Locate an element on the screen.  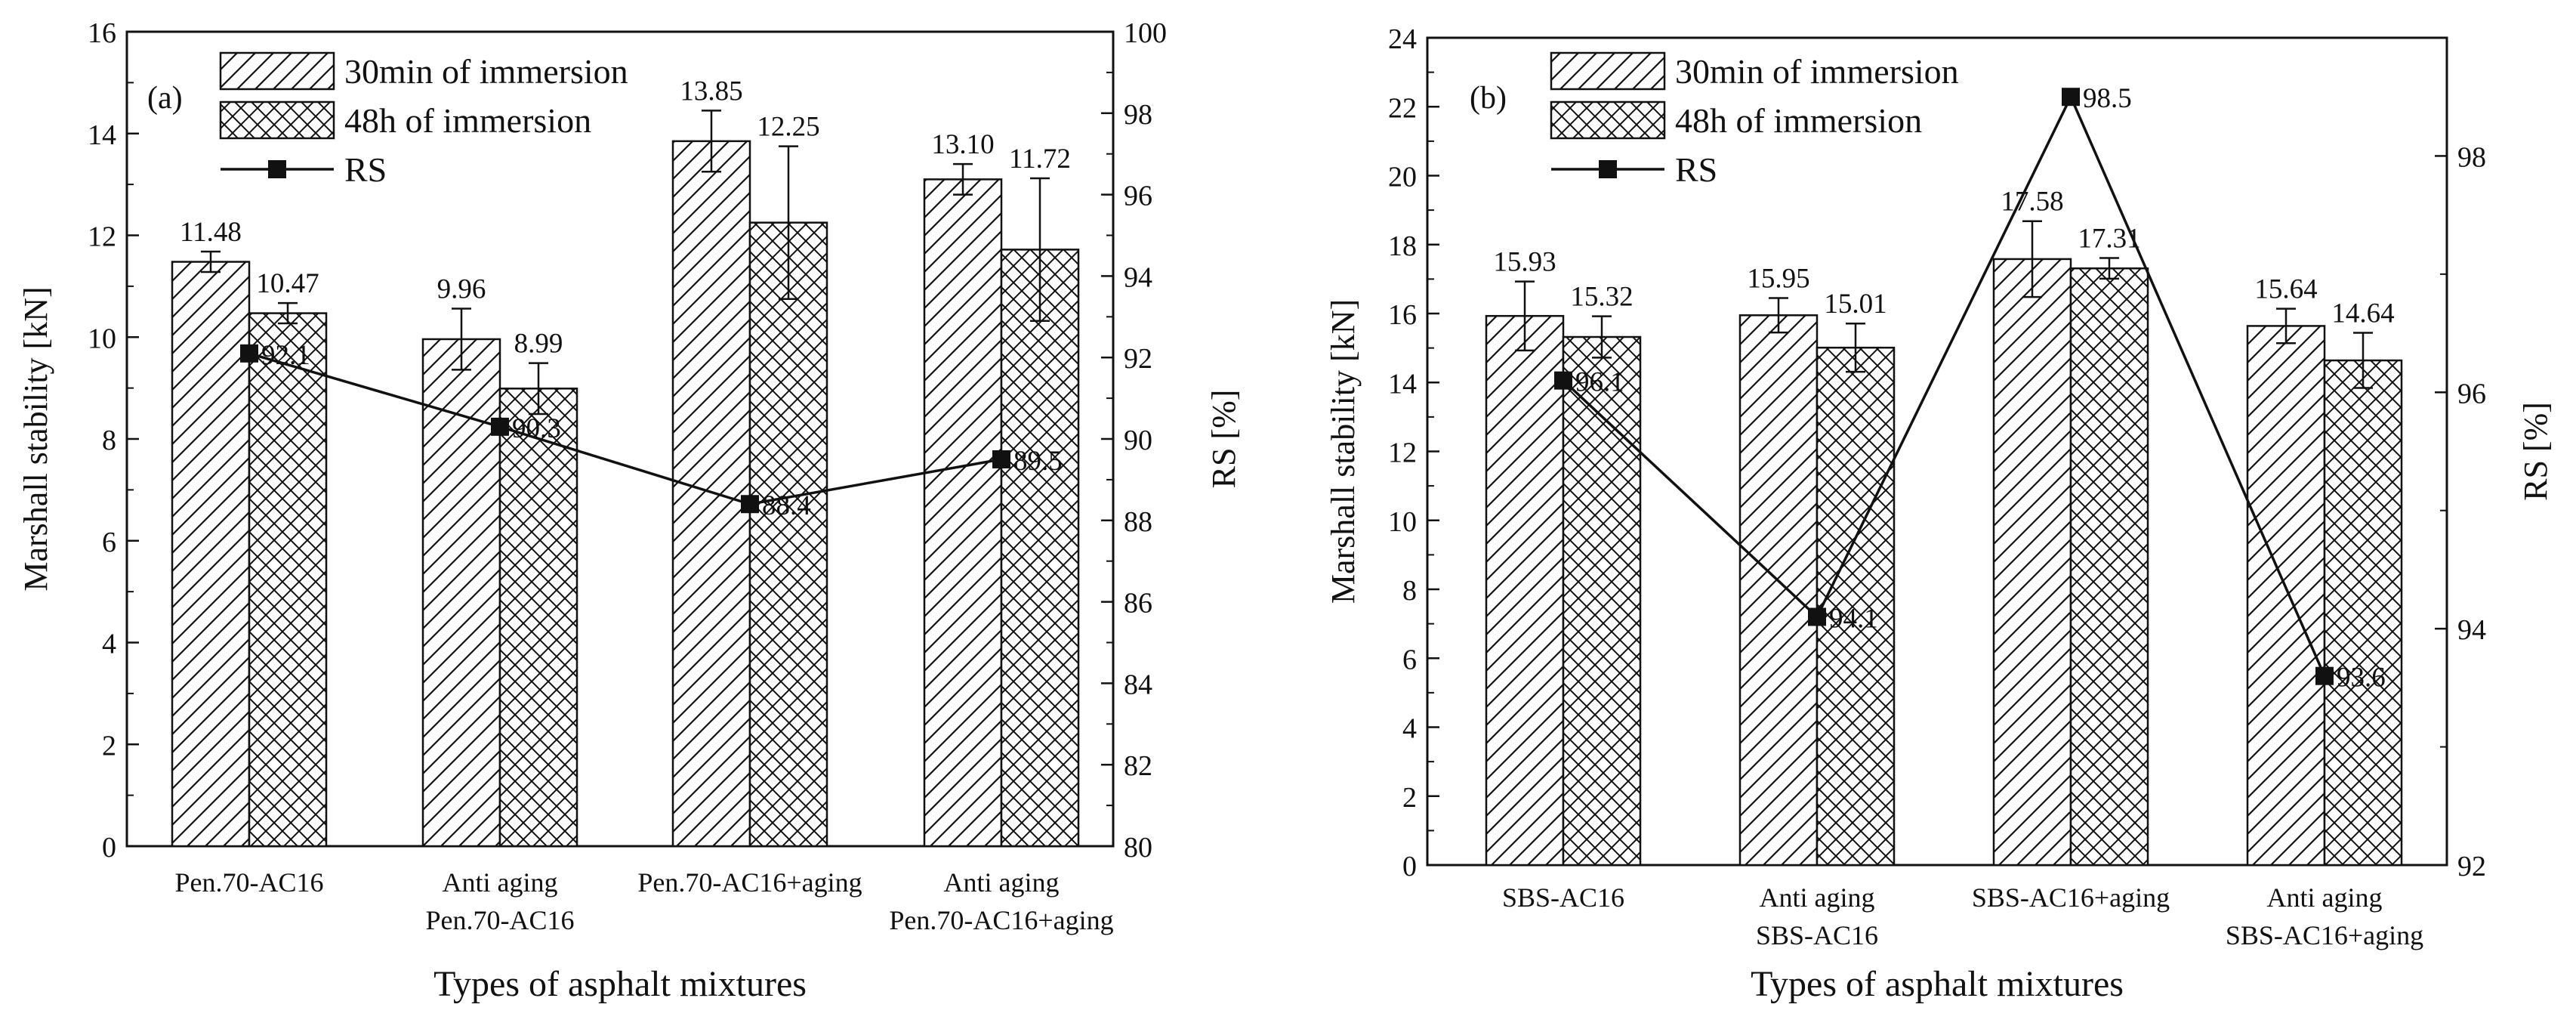
legend-marker is located at coordinates (277, 169).